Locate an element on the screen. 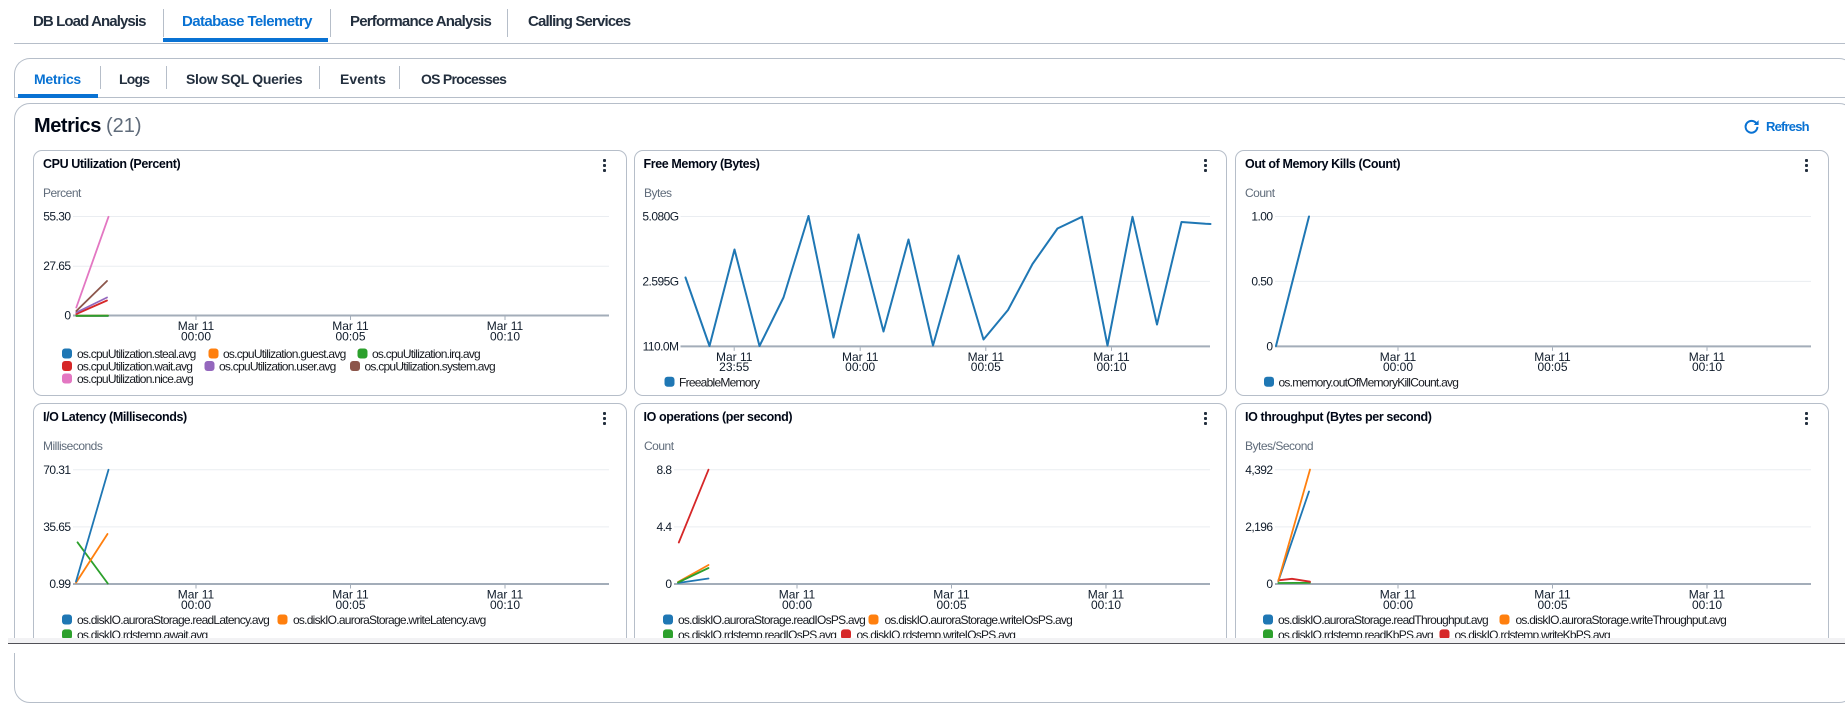 Image resolution: width=1845 pixels, height=703 pixels. svg-text: os.cpuUtilization.user.avg is located at coordinates (277, 366).